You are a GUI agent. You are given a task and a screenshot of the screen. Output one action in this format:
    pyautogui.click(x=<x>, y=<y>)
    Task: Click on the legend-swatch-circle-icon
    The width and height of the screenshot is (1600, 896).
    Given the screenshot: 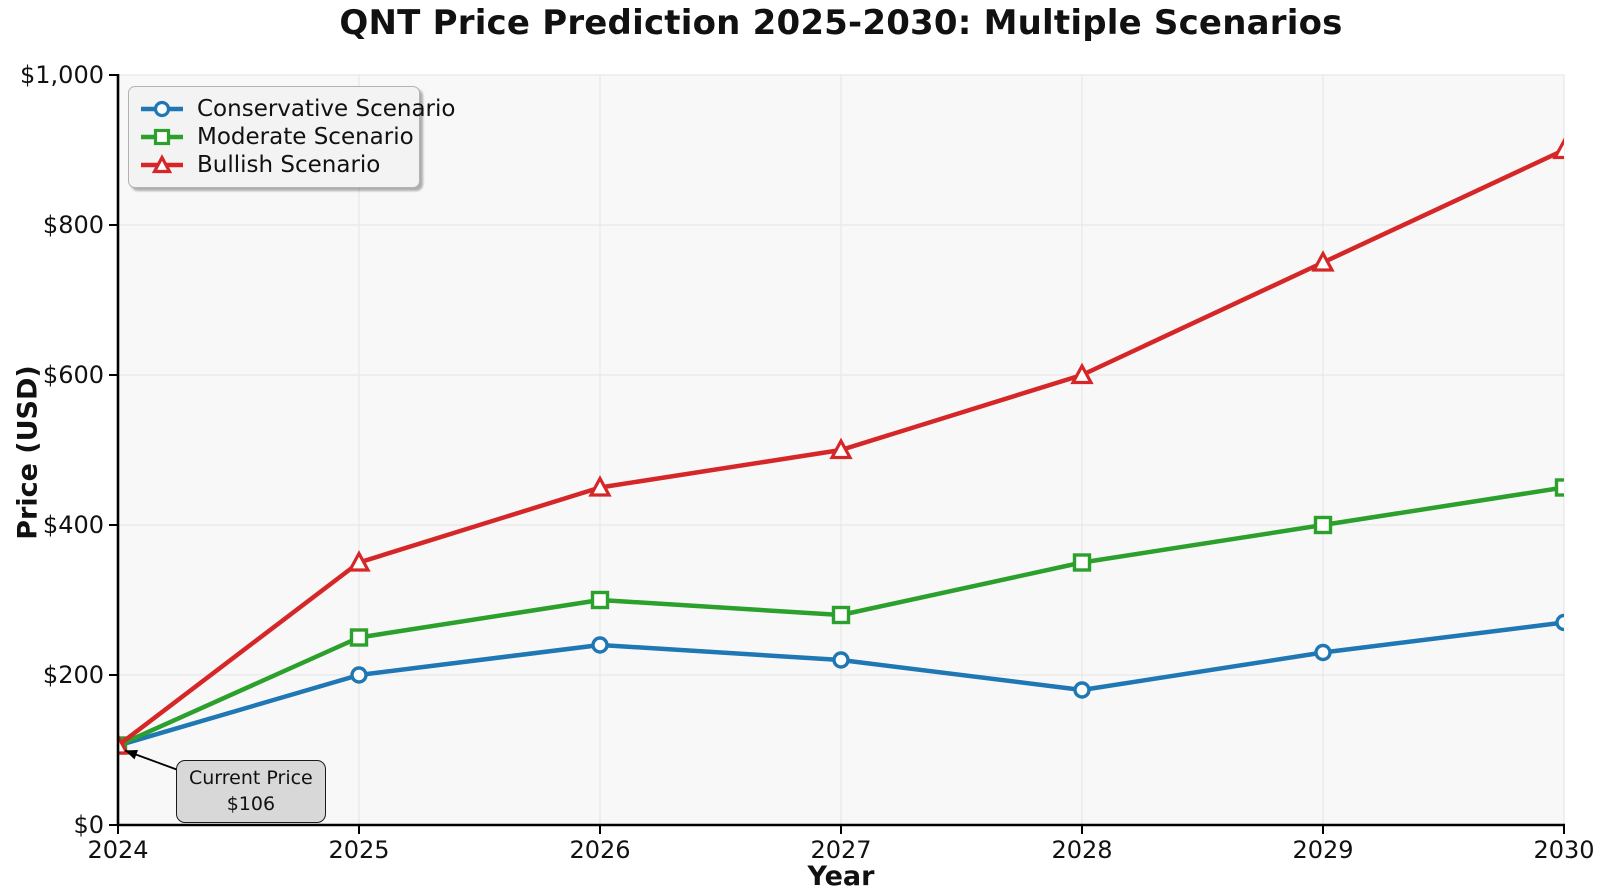 What is the action you would take?
    pyautogui.click(x=162, y=109)
    